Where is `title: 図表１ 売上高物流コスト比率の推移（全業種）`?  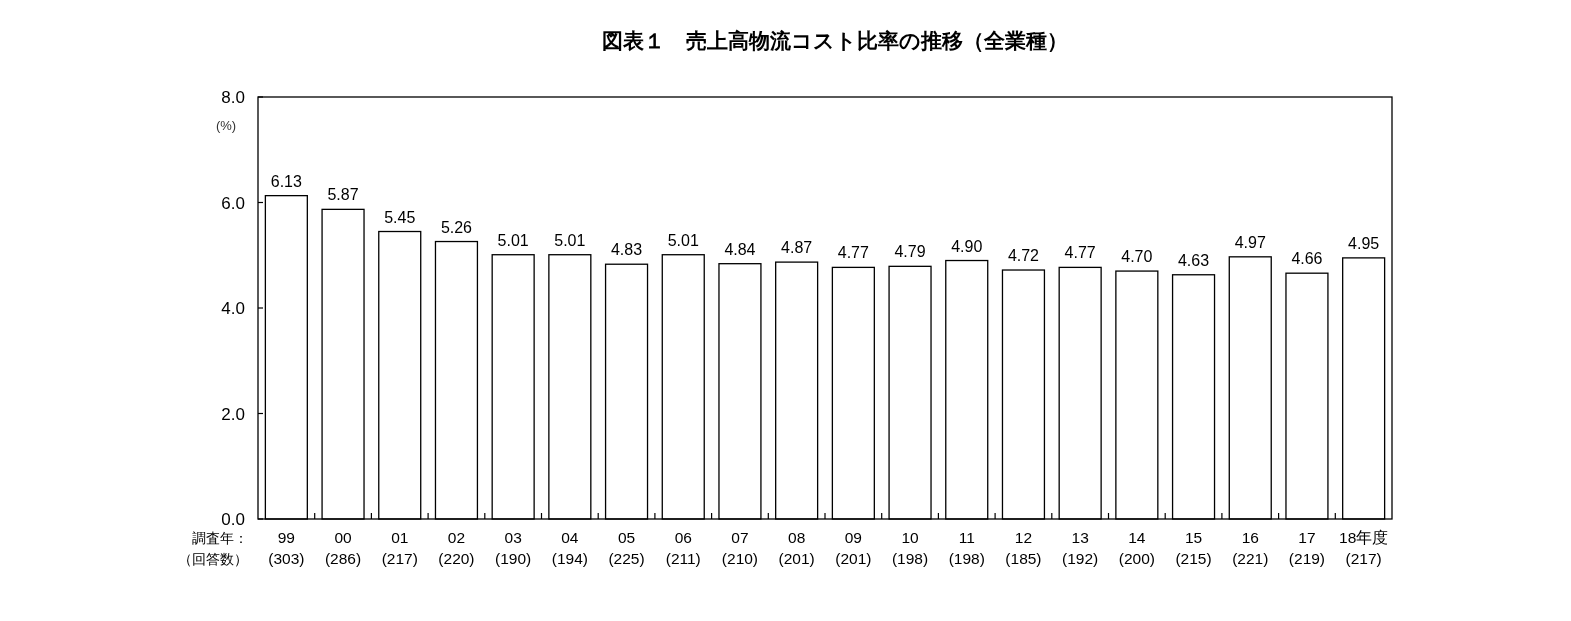
title: 図表１ 売上高物流コスト比率の推移（全業種） is located at coordinates (835, 40).